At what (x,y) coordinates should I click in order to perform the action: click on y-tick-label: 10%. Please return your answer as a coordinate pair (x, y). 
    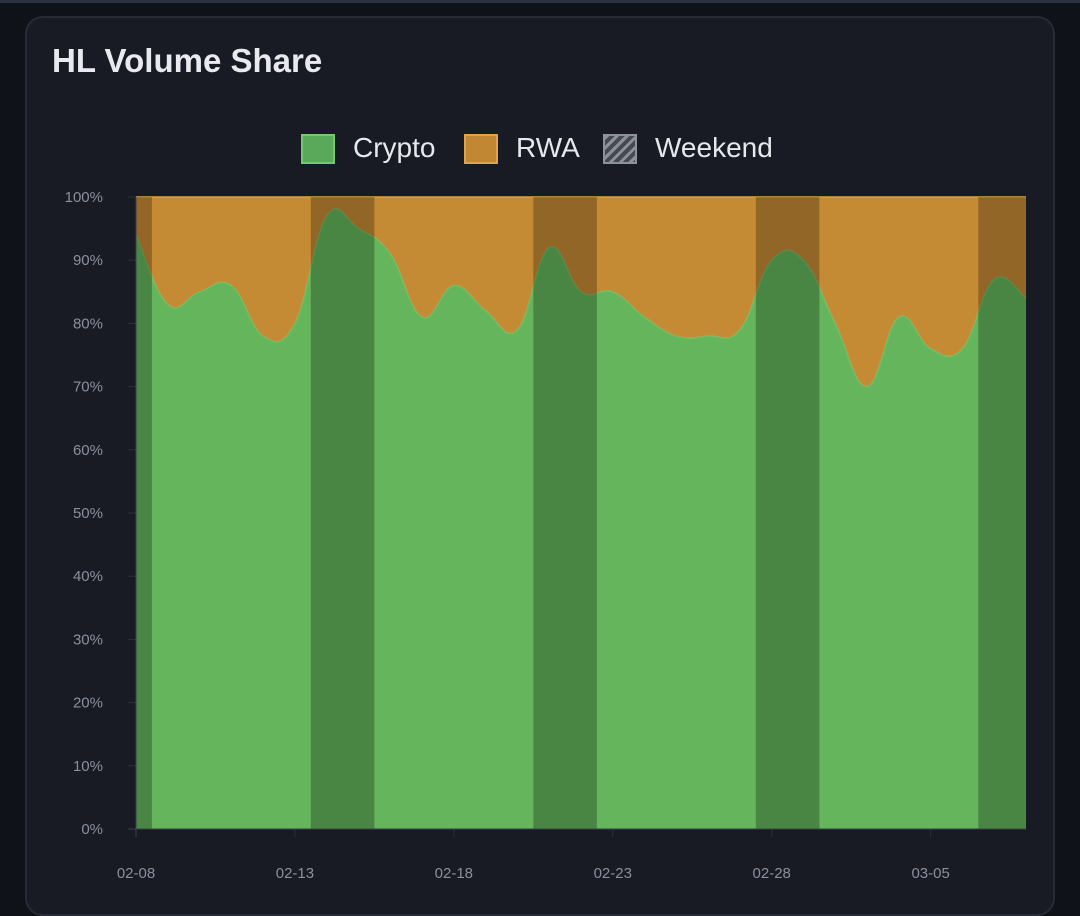
    Looking at the image, I should click on (88, 766).